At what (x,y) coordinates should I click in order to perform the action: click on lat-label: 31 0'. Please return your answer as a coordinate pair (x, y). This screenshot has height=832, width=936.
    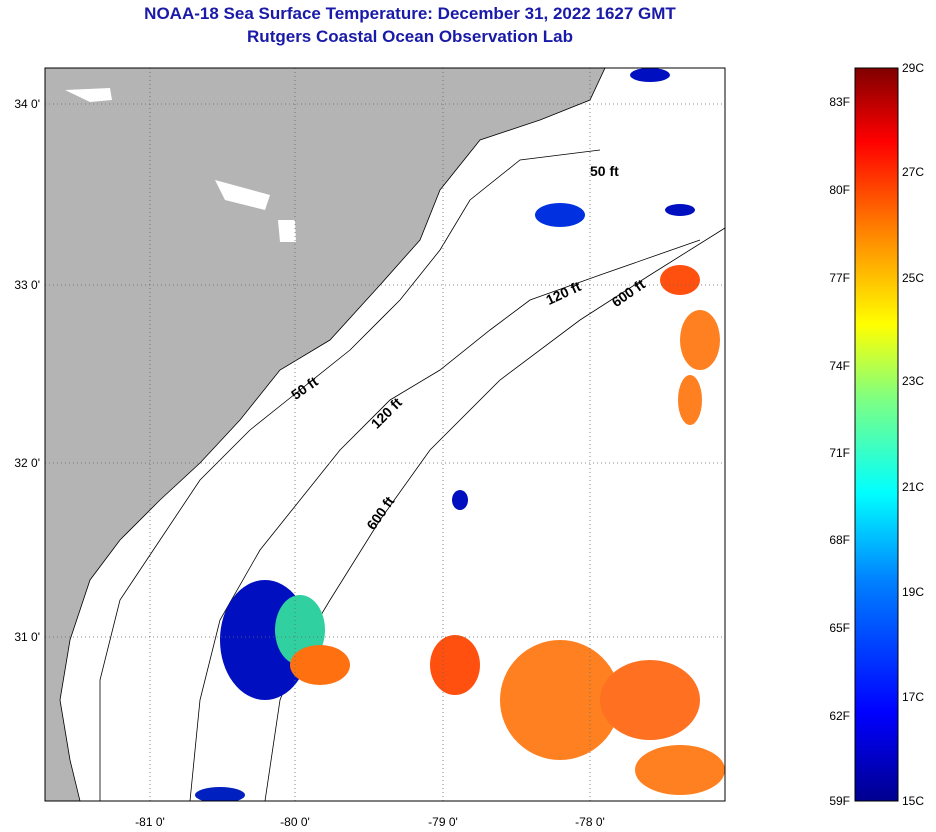
    Looking at the image, I should click on (27, 637).